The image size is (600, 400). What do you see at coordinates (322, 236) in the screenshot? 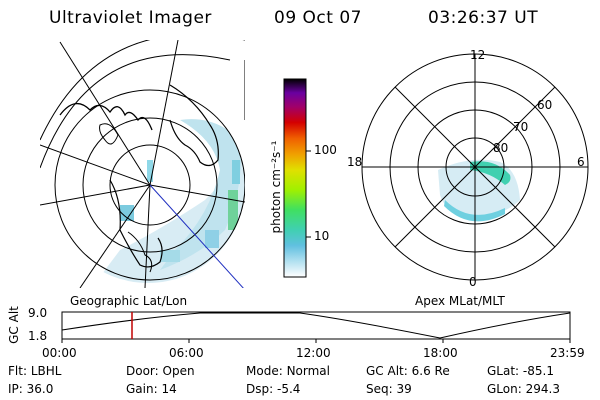
I see `colorbar-label-10: 10` at bounding box center [322, 236].